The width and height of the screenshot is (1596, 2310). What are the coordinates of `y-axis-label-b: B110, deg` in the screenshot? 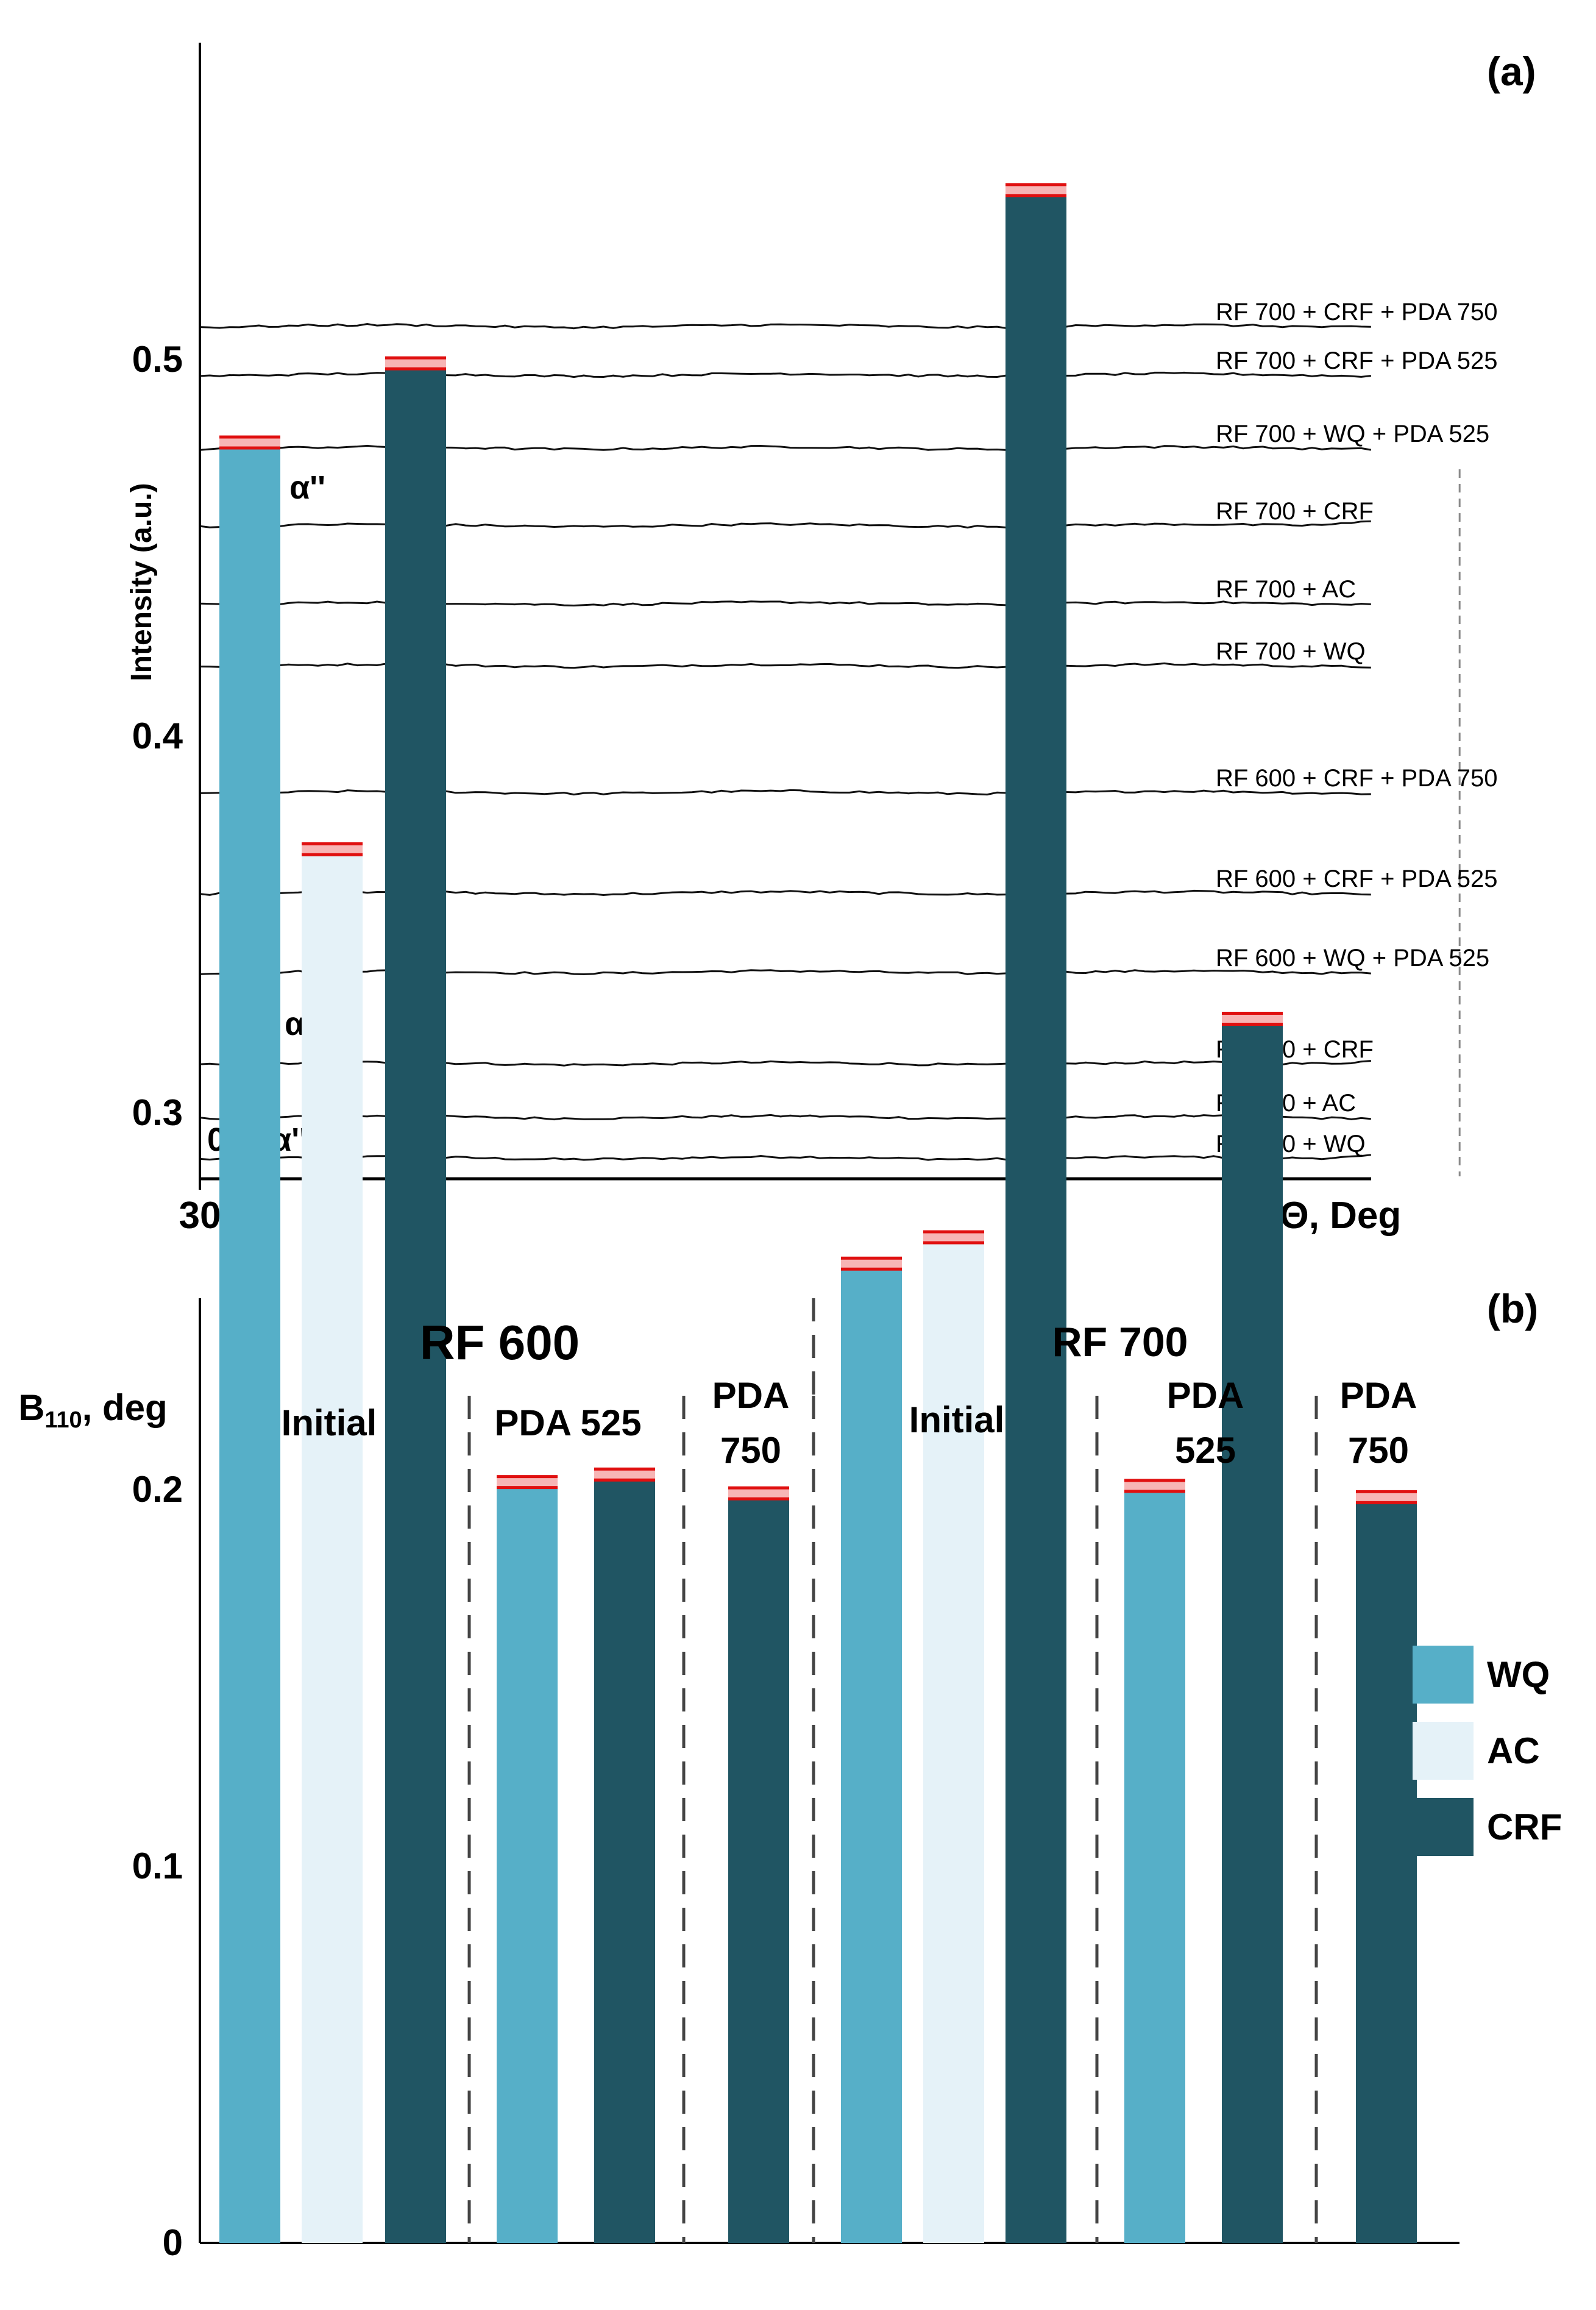 It's located at (93, 1410).